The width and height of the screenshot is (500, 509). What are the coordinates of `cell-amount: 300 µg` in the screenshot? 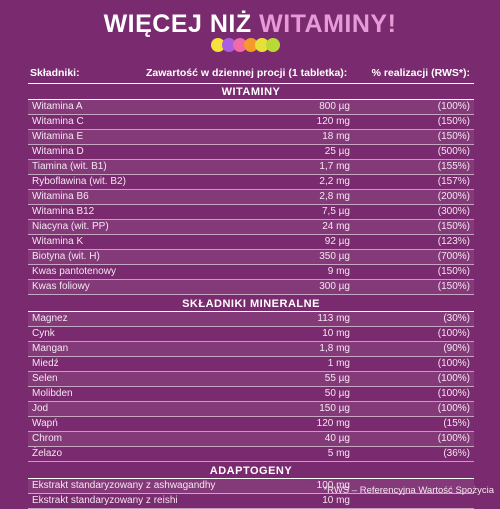 It's located at (334, 286).